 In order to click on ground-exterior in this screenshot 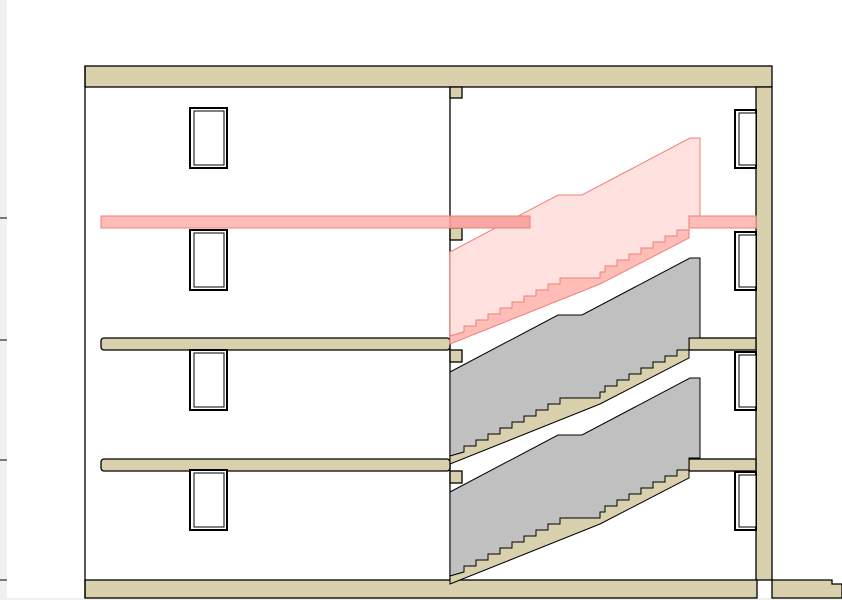, I will do `click(806, 589)`.